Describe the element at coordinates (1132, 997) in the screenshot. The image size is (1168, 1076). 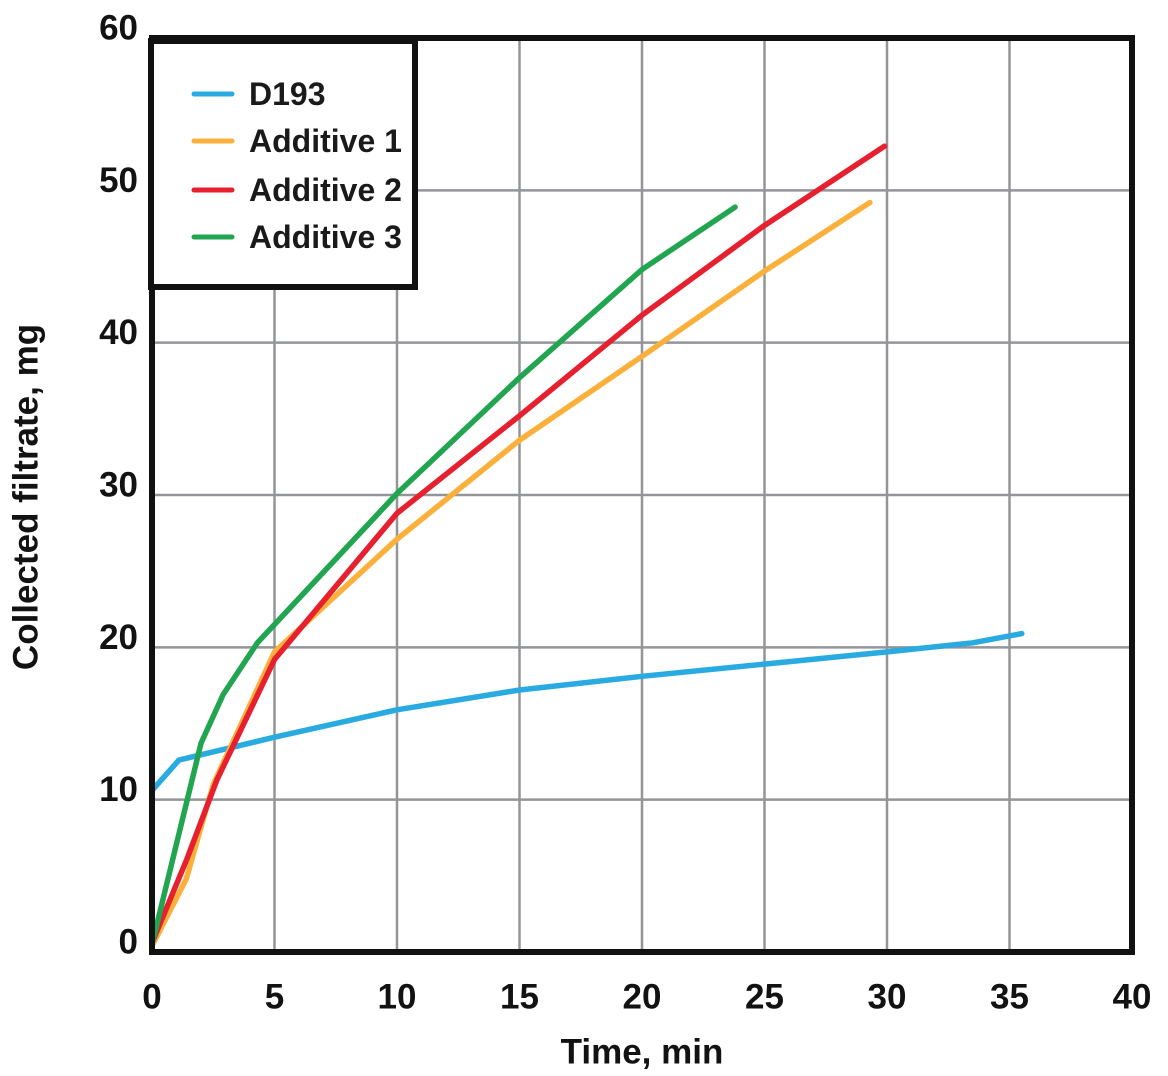
I see `x-tick-label: 40` at that location.